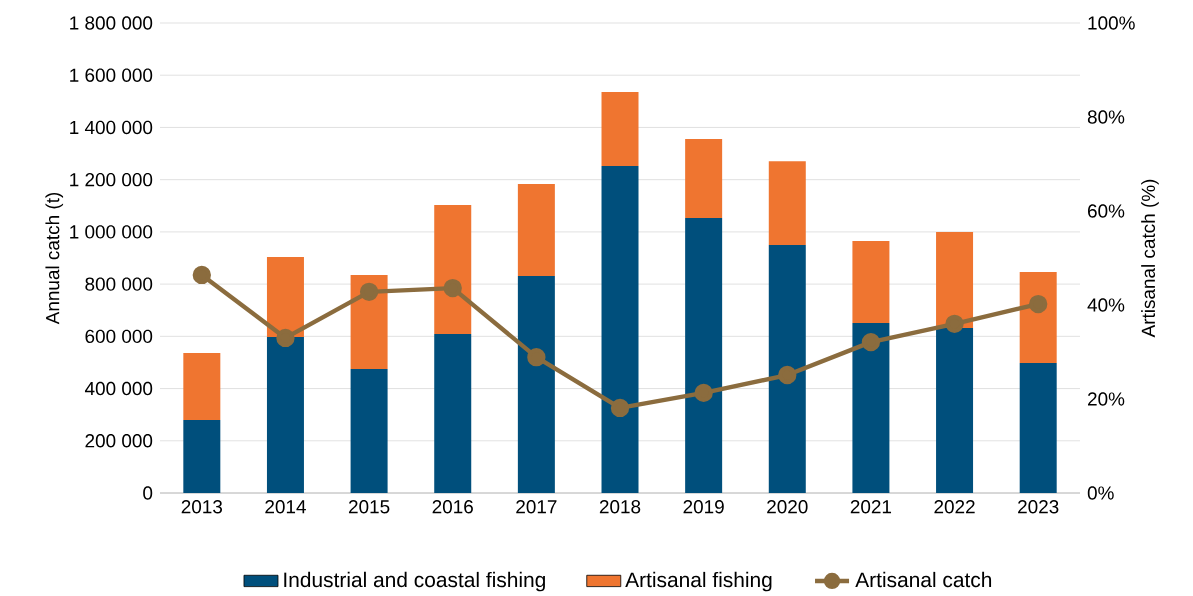  I want to click on y2-axis-title: Artisanal catch (%), so click(1150, 258).